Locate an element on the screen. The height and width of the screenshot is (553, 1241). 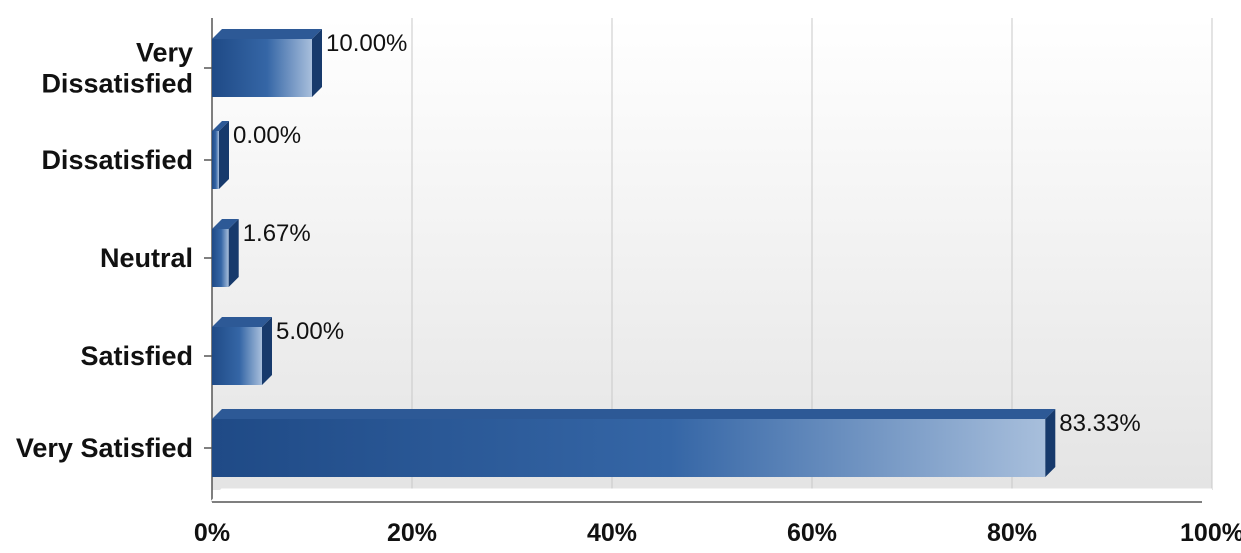
data-label: 1.67% is located at coordinates (277, 233).